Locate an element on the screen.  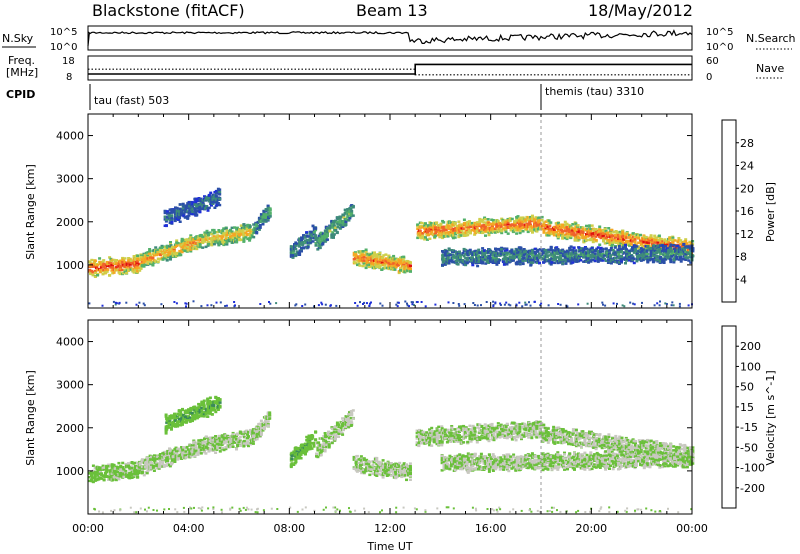
noise-sky-label: N.Sky is located at coordinates (18, 38).